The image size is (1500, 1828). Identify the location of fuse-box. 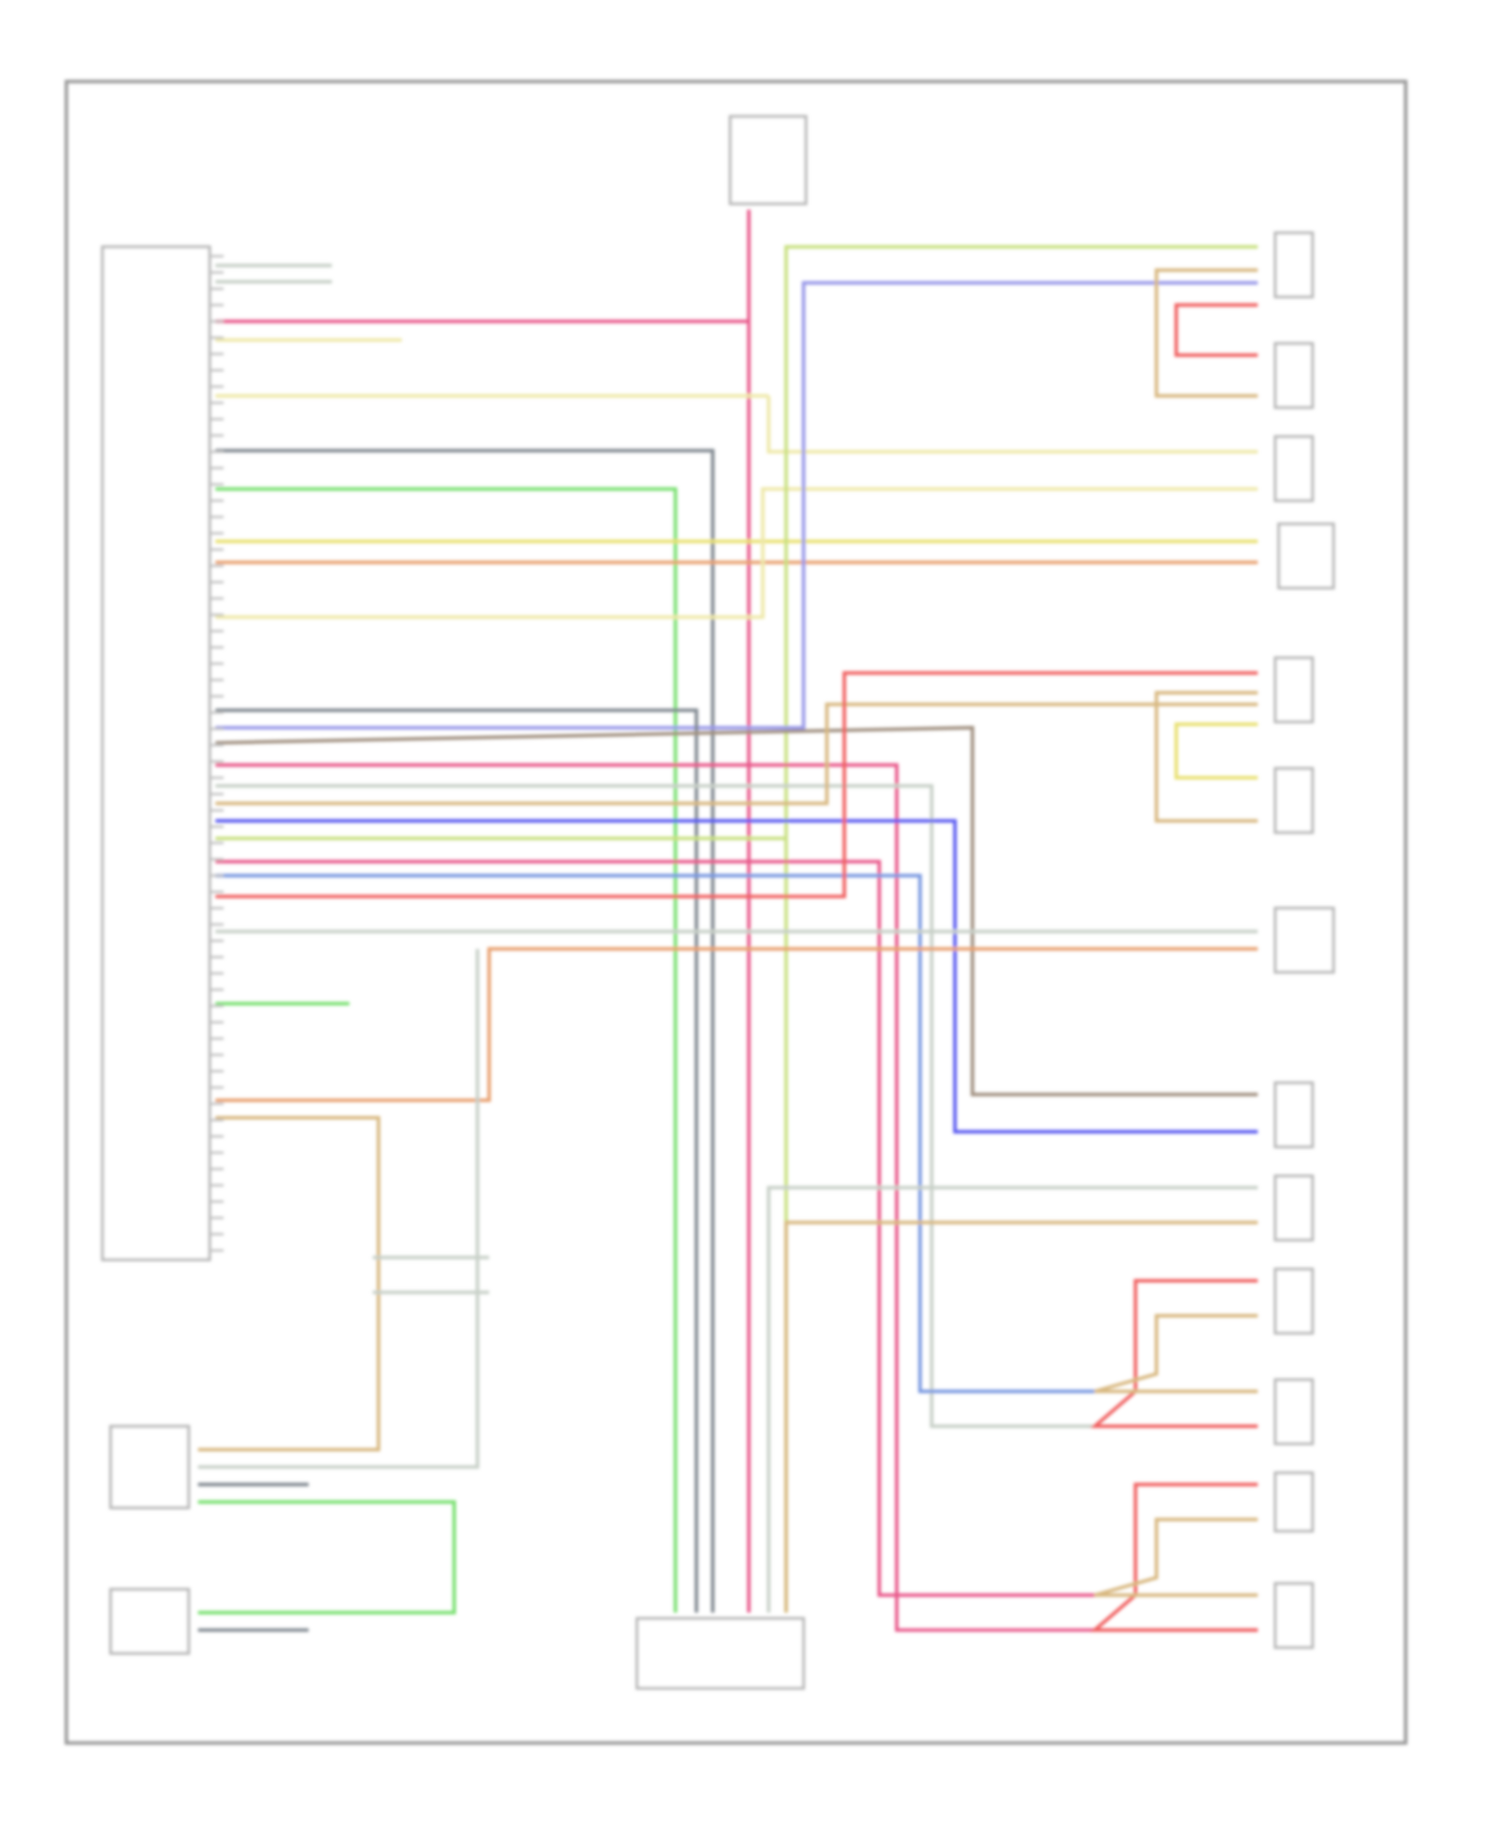
(768, 160).